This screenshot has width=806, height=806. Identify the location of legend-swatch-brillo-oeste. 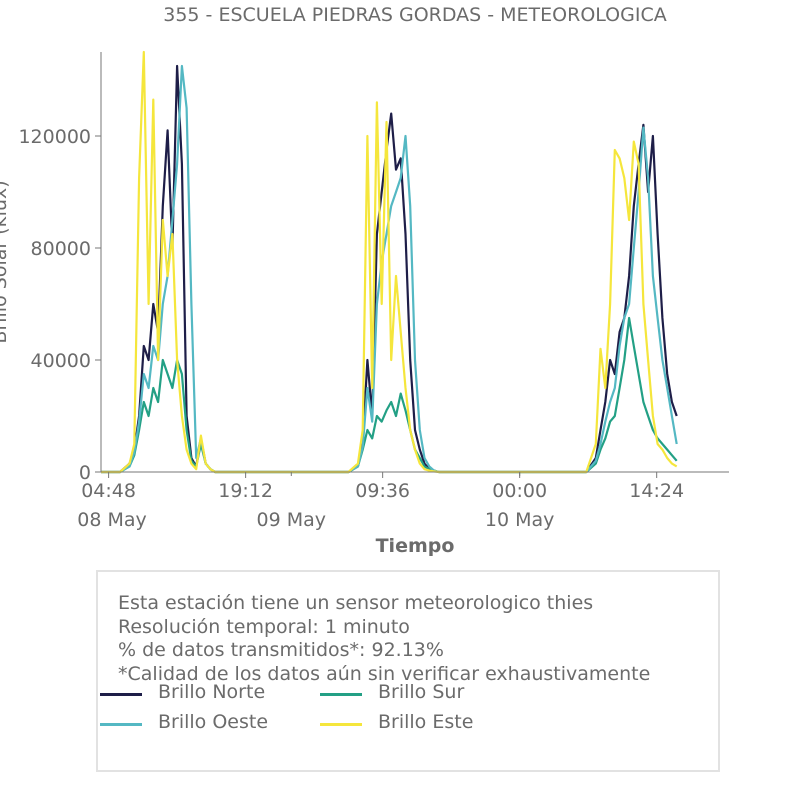
(121, 724).